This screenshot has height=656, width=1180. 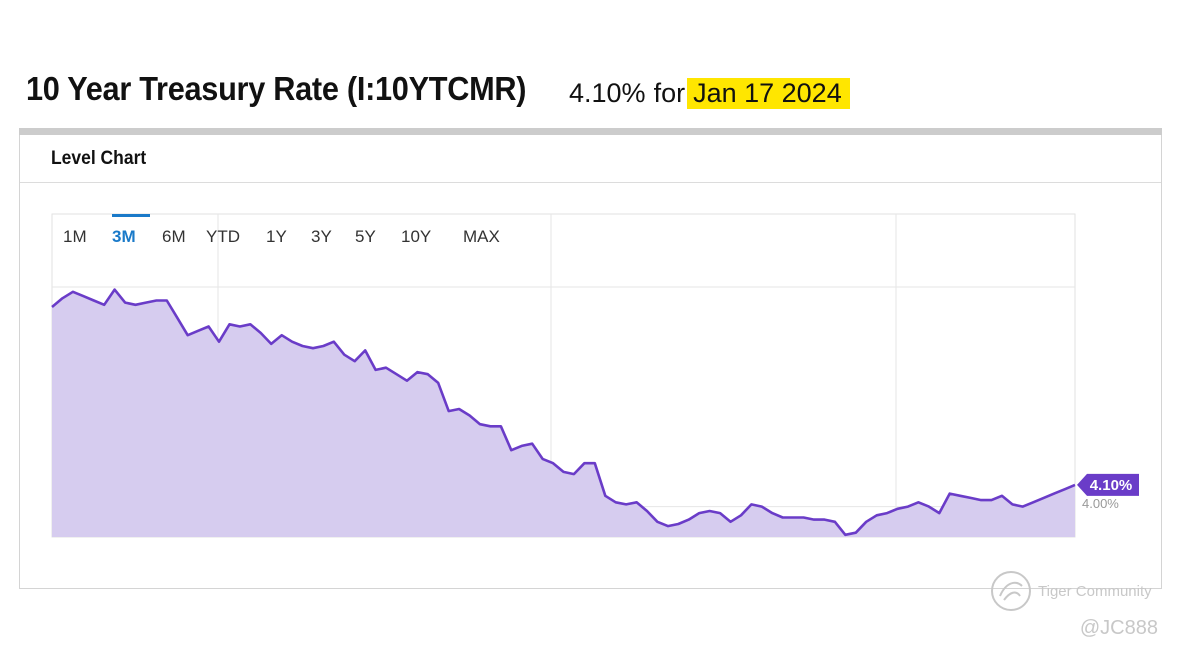 What do you see at coordinates (174, 236) in the screenshot?
I see `tab-6m: 6M` at bounding box center [174, 236].